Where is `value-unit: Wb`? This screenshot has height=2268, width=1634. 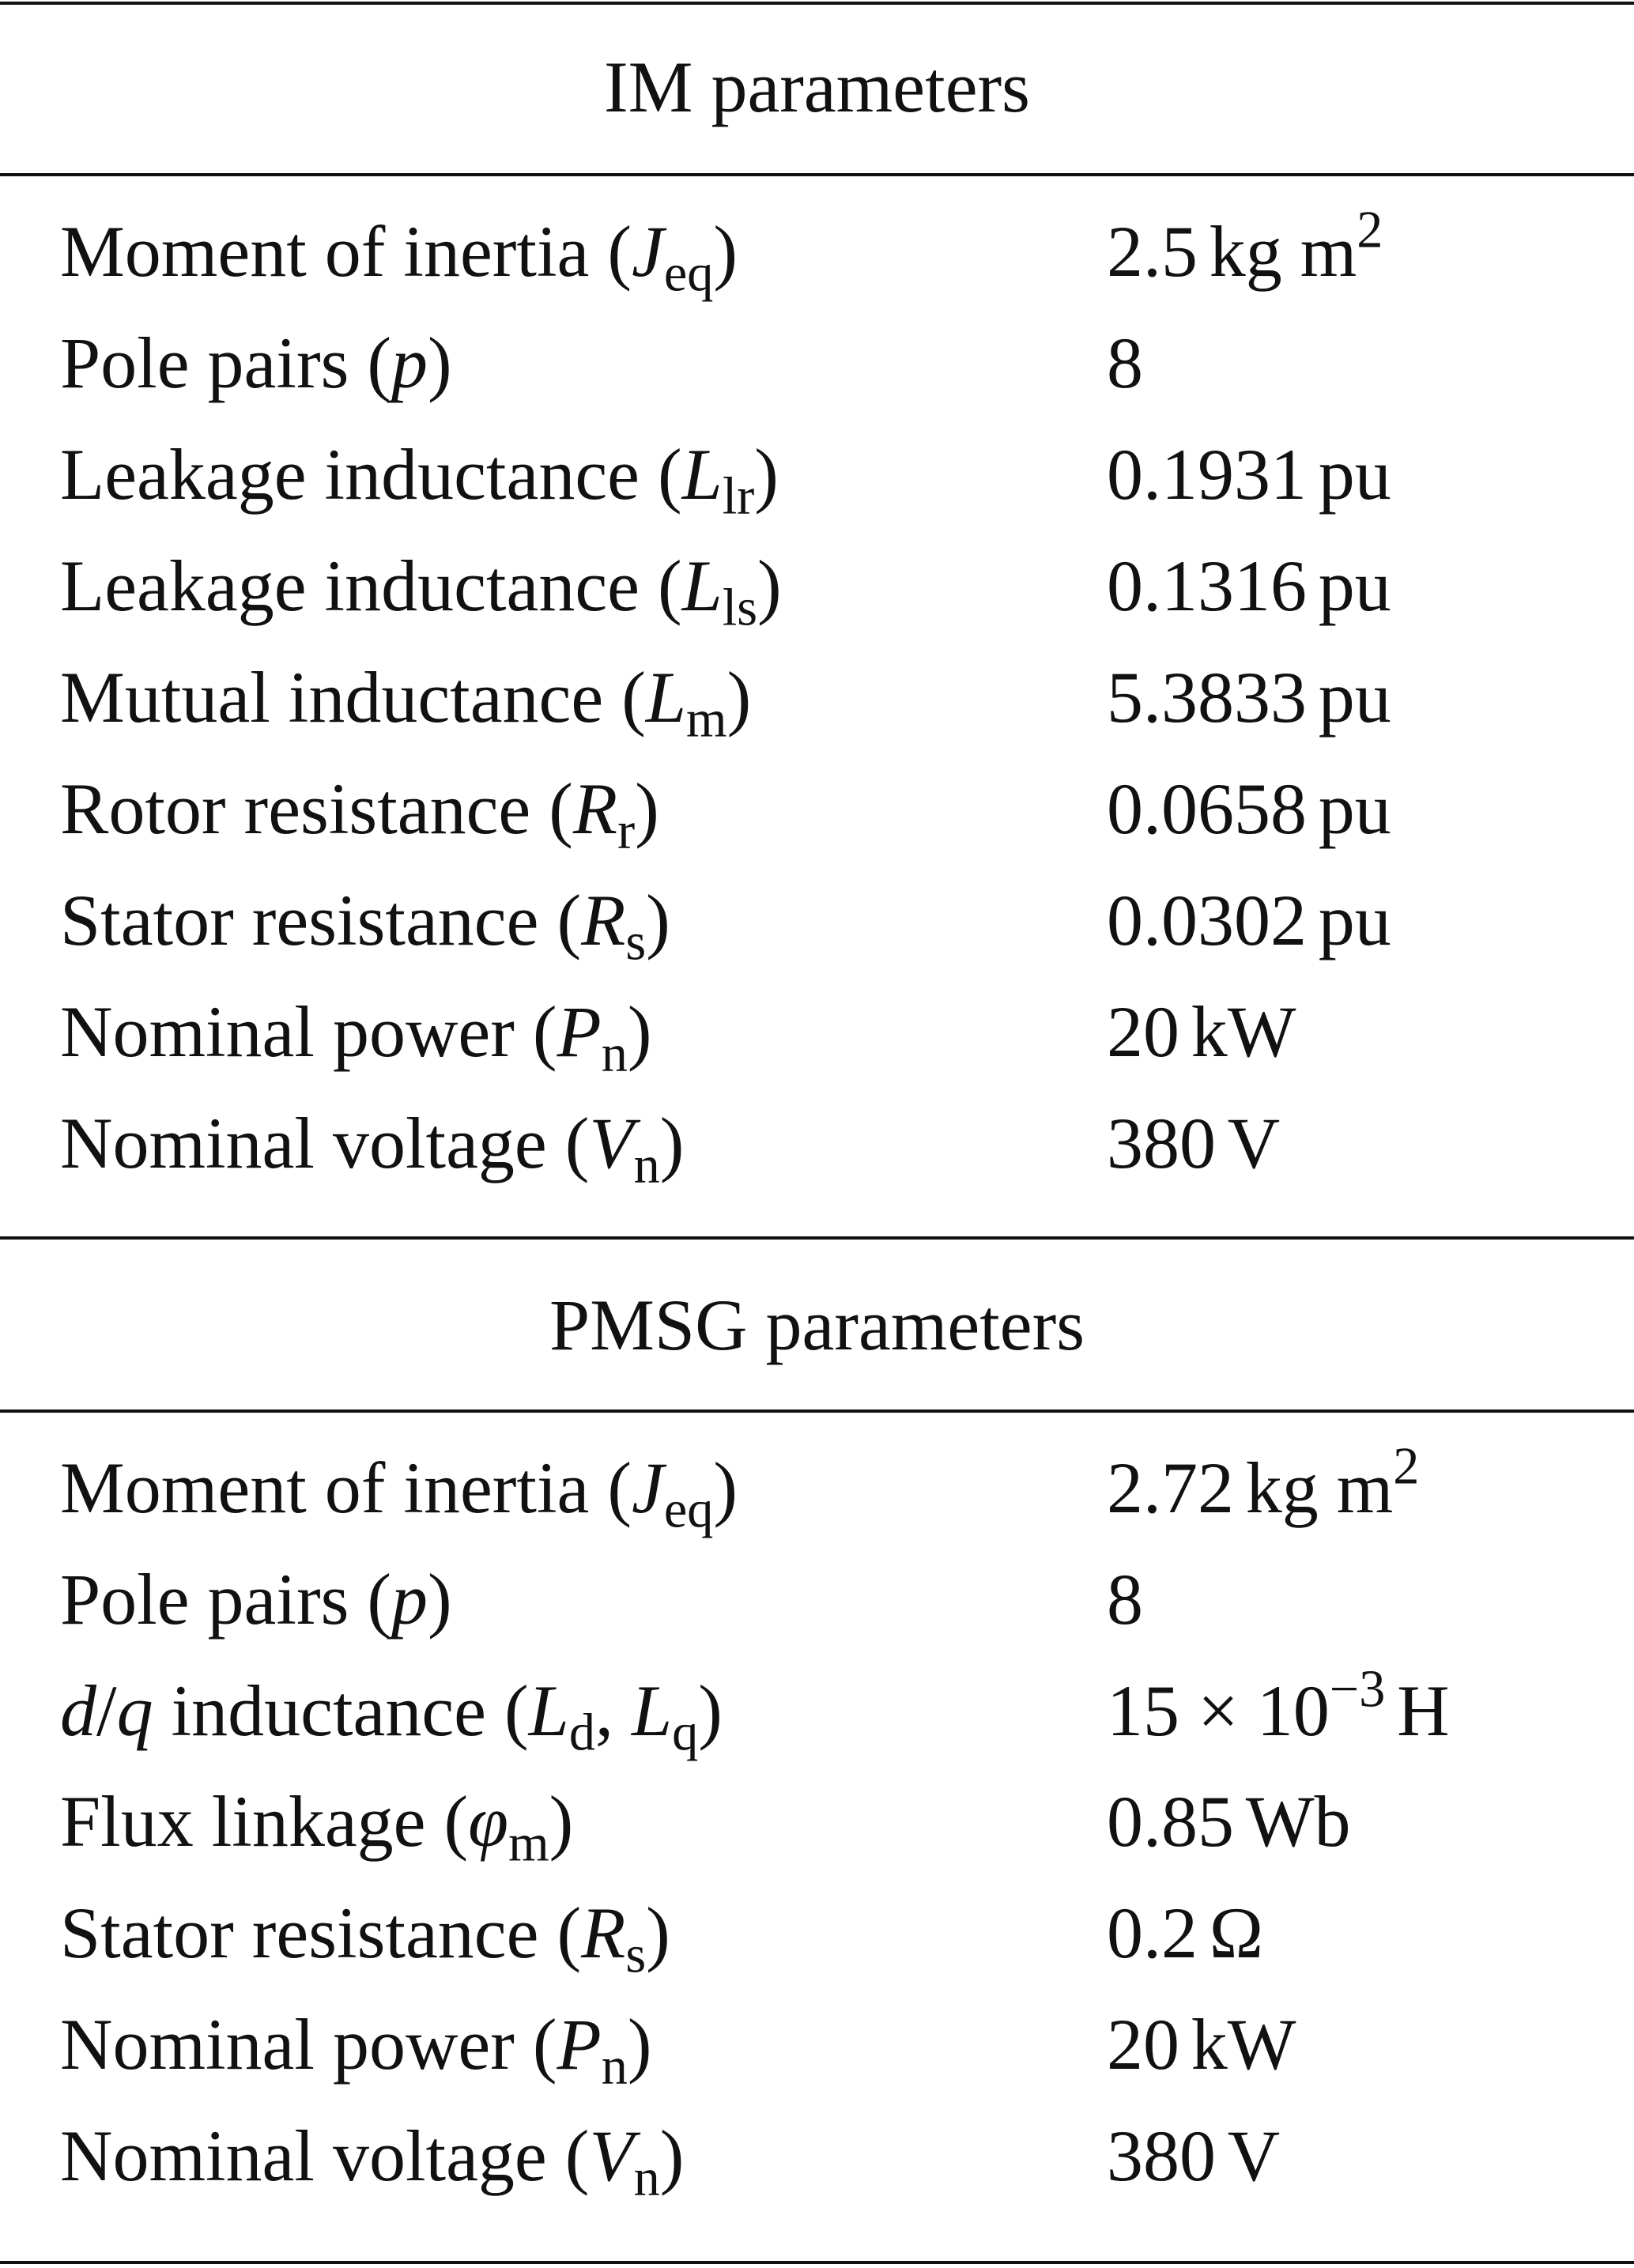 value-unit: Wb is located at coordinates (1298, 1821).